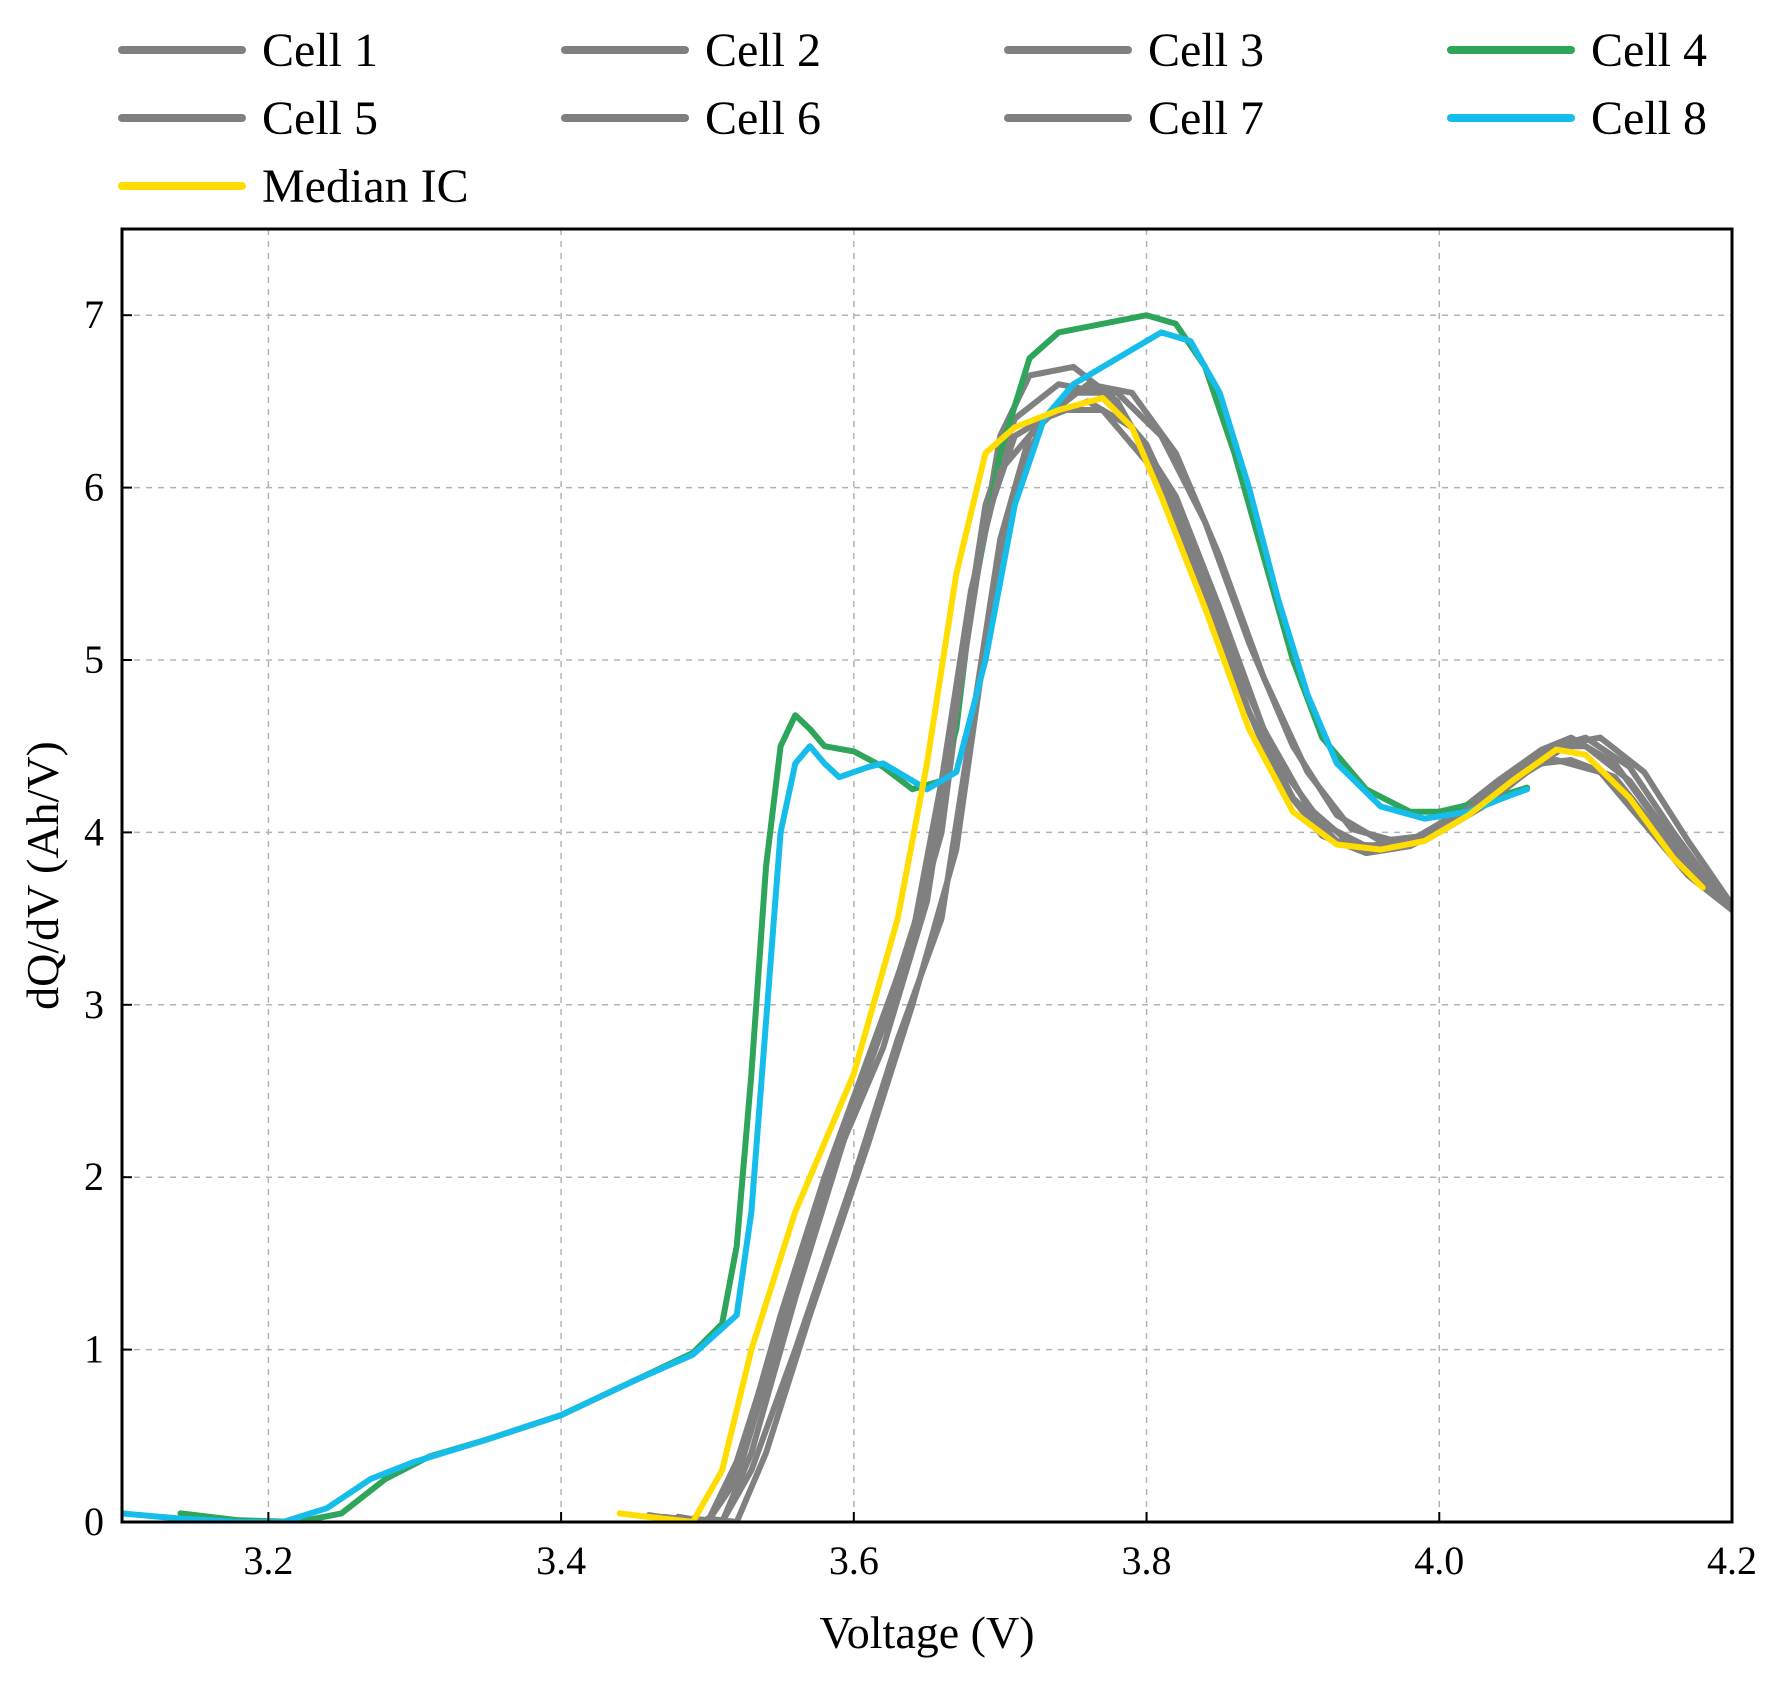  Describe the element at coordinates (365, 186) in the screenshot. I see `legend-label: Median IC` at that location.